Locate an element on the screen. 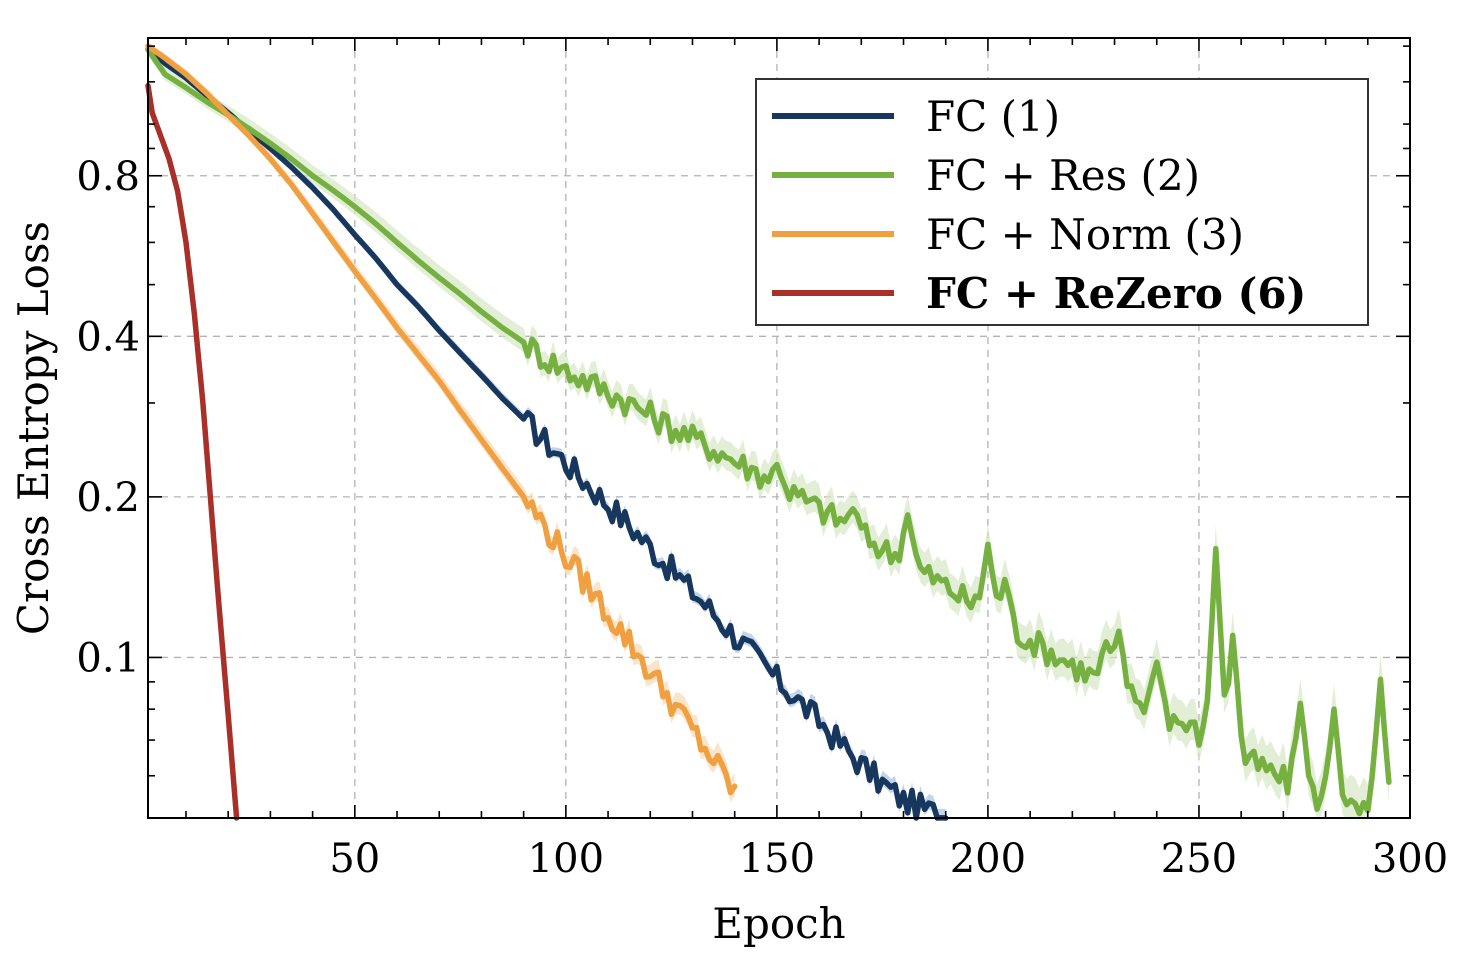 The image size is (1460, 966). legend-label: FC + Norm (3) is located at coordinates (1085, 234).